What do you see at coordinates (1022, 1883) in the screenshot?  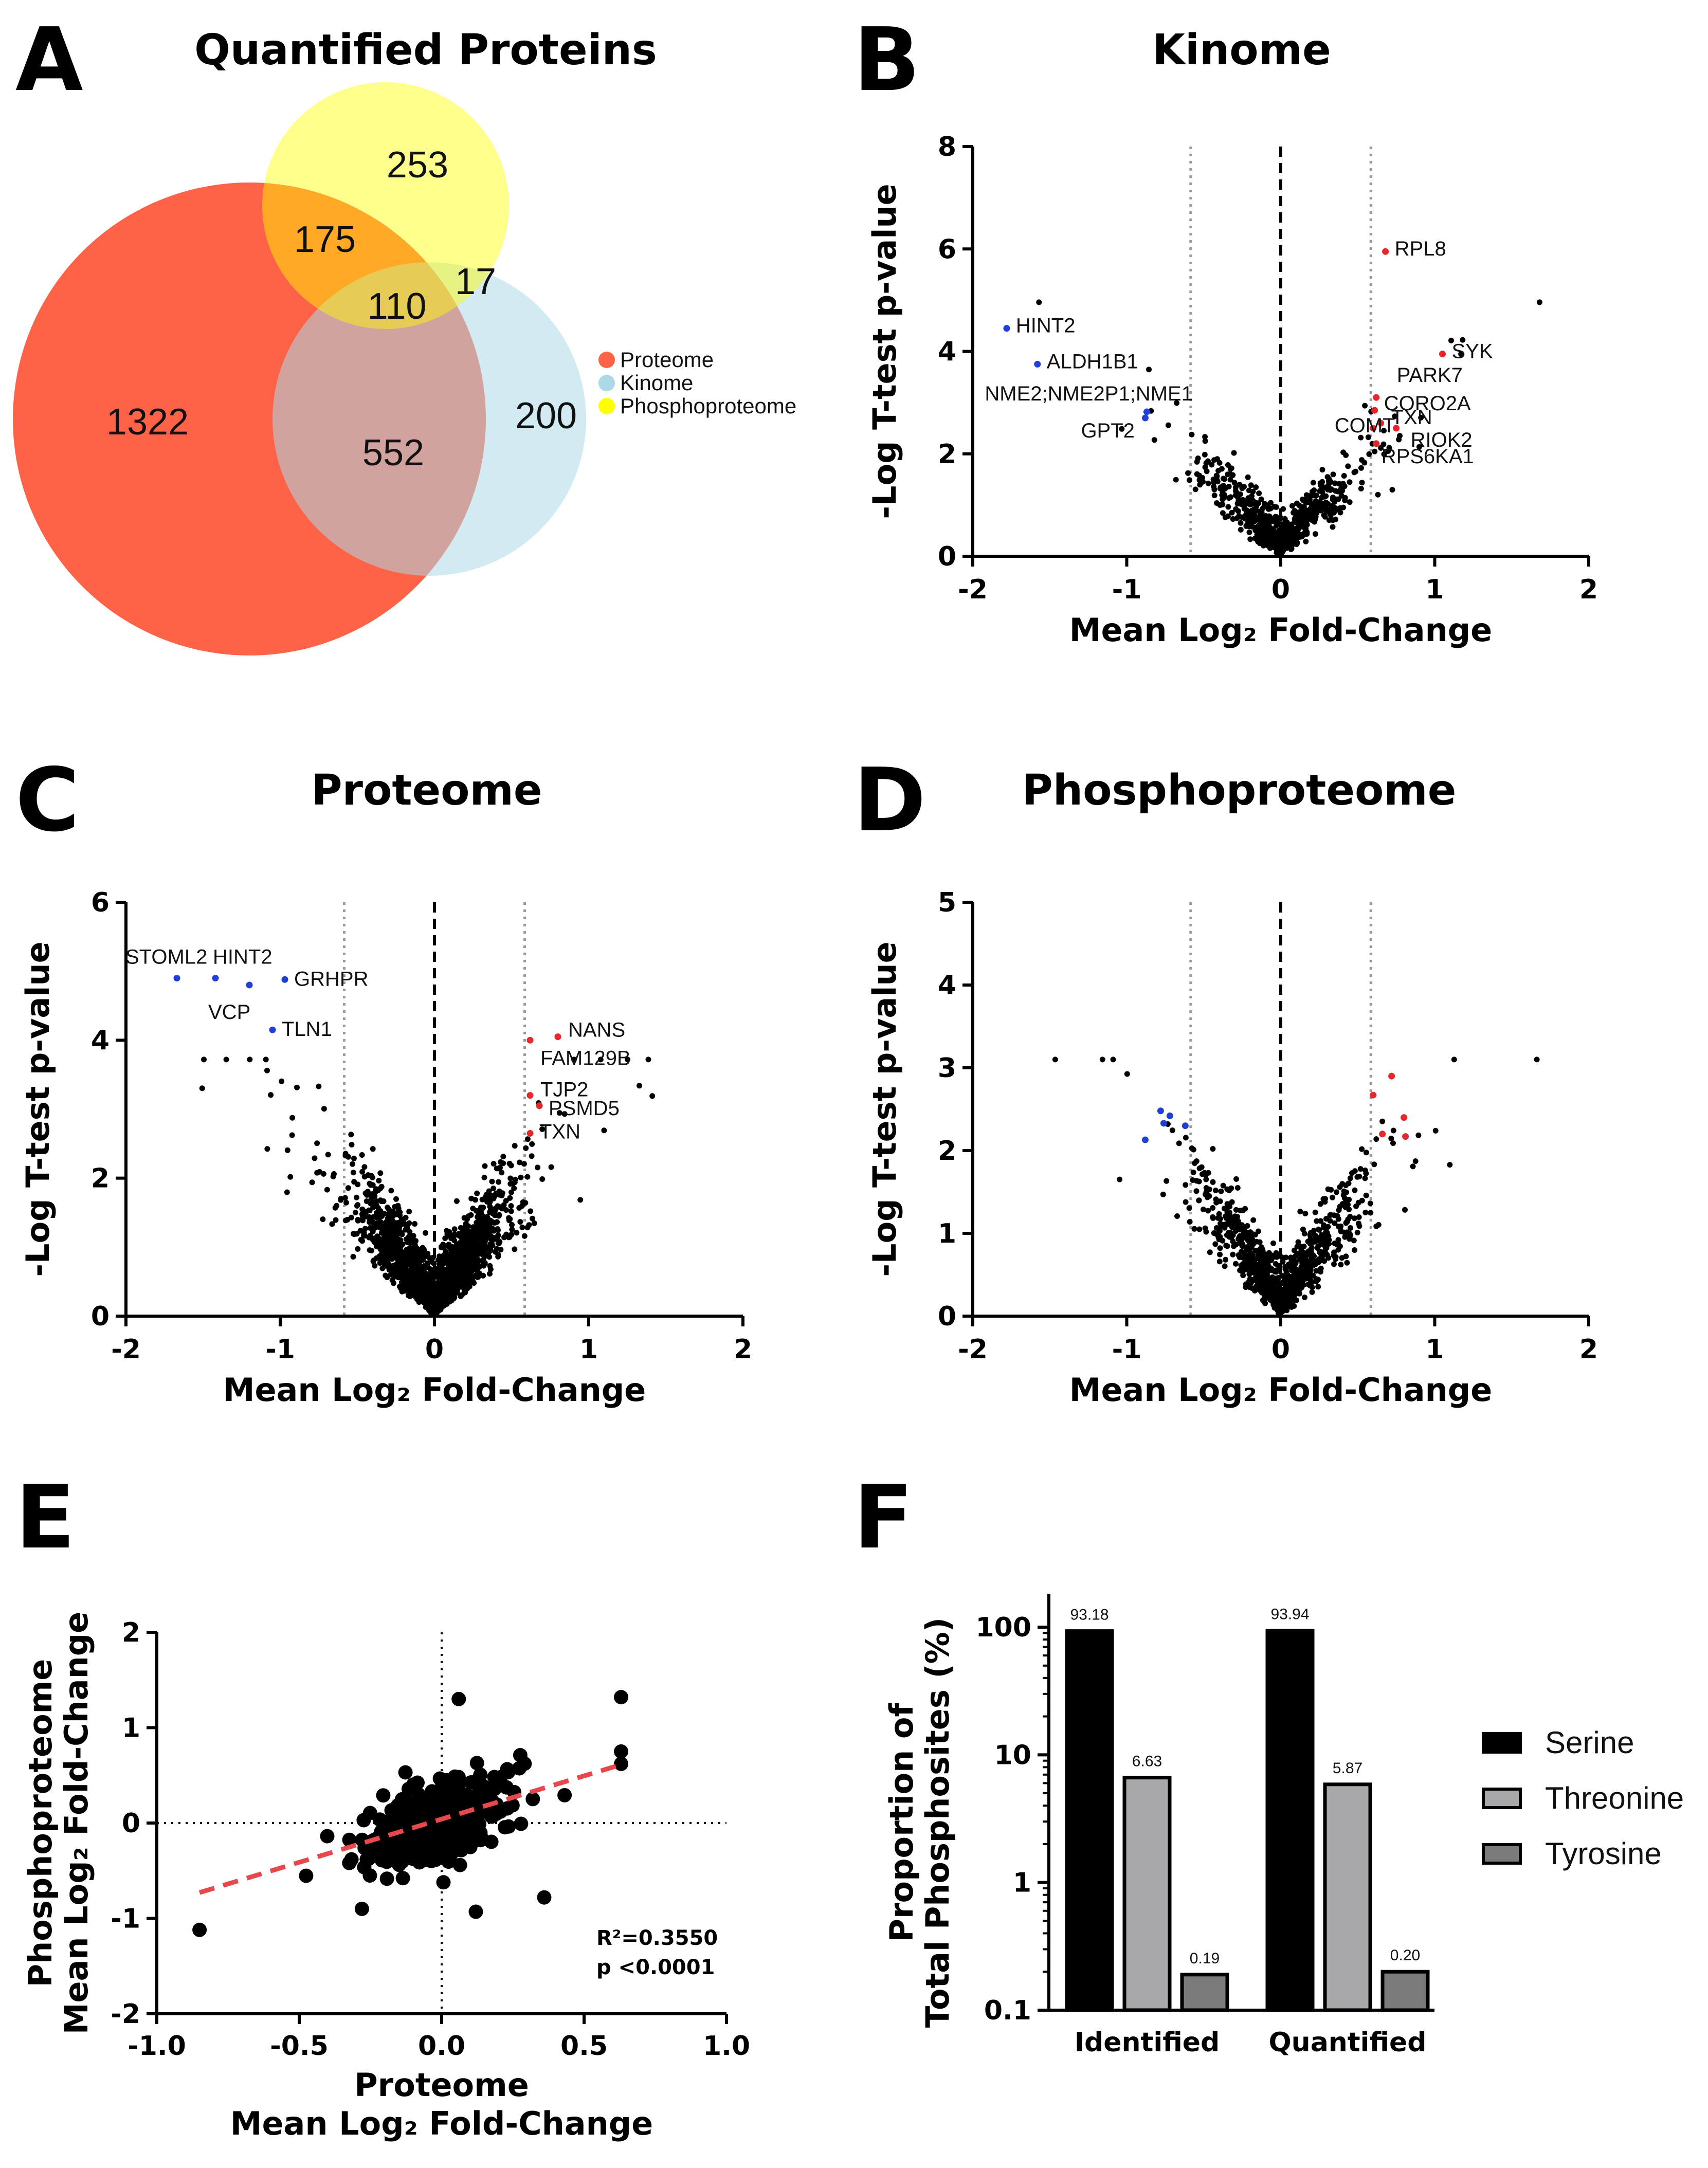 I see `y-tick-label: 1` at bounding box center [1022, 1883].